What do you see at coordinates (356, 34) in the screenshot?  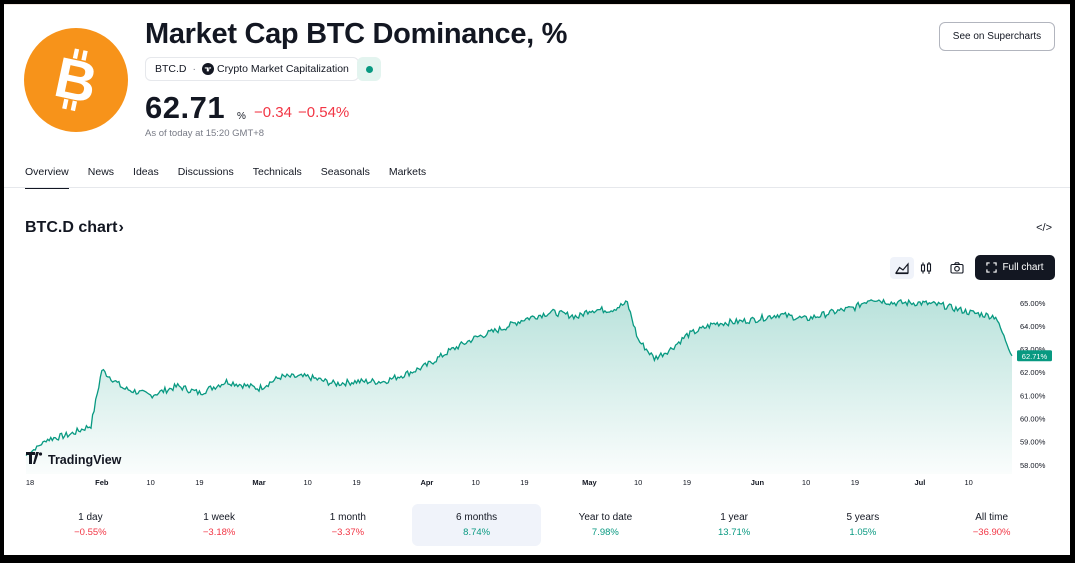 I see `page-title: Market Cap BTC Dominance, %` at bounding box center [356, 34].